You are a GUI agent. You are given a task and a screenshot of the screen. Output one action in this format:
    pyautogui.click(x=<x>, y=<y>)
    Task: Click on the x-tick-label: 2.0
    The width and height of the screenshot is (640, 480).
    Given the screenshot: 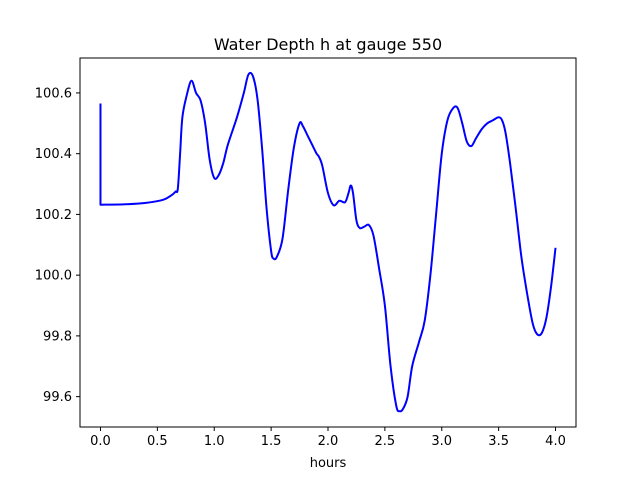 What is the action you would take?
    pyautogui.click(x=328, y=441)
    